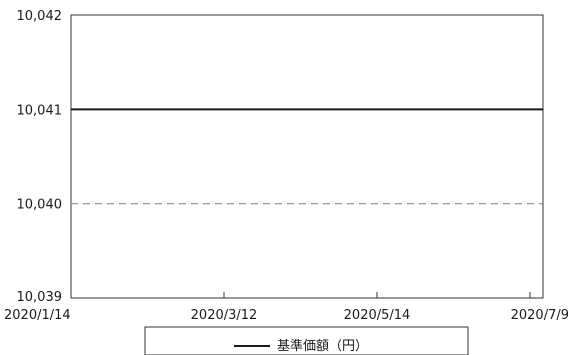 The height and width of the screenshot is (355, 571). What do you see at coordinates (40, 157) in the screenshot?
I see `y-axis-ticks: 10,042 10,041 10,040 10,039` at bounding box center [40, 157].